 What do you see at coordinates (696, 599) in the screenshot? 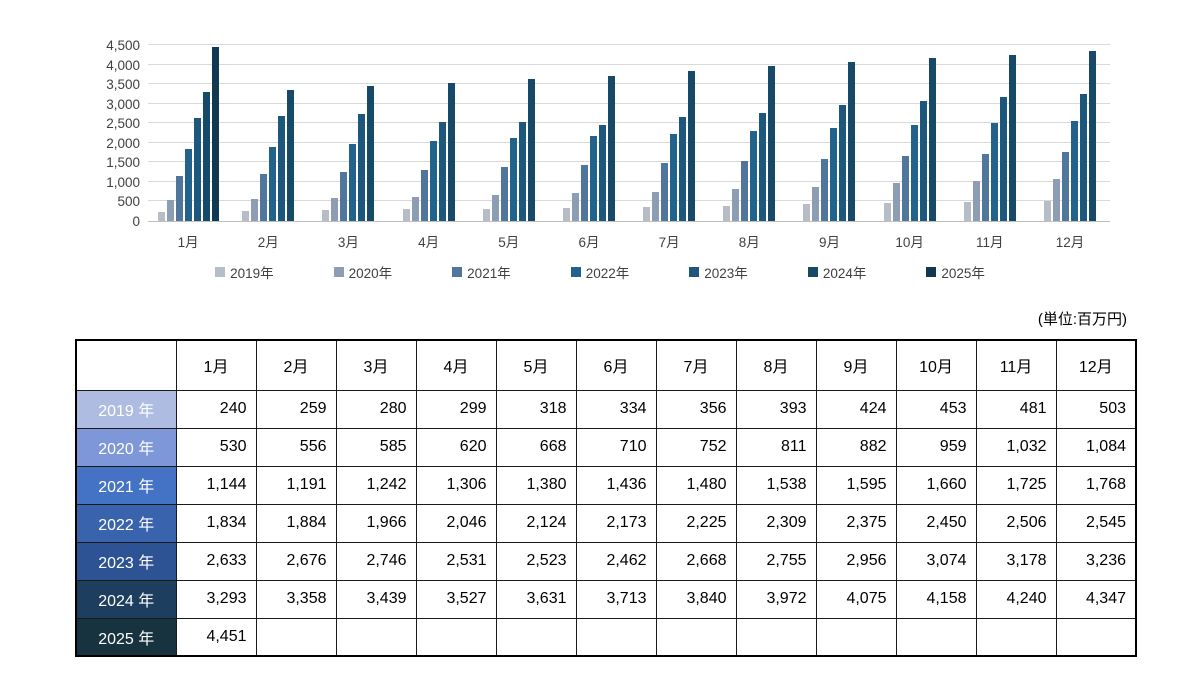
I see `table-cell: 3,840` at bounding box center [696, 599].